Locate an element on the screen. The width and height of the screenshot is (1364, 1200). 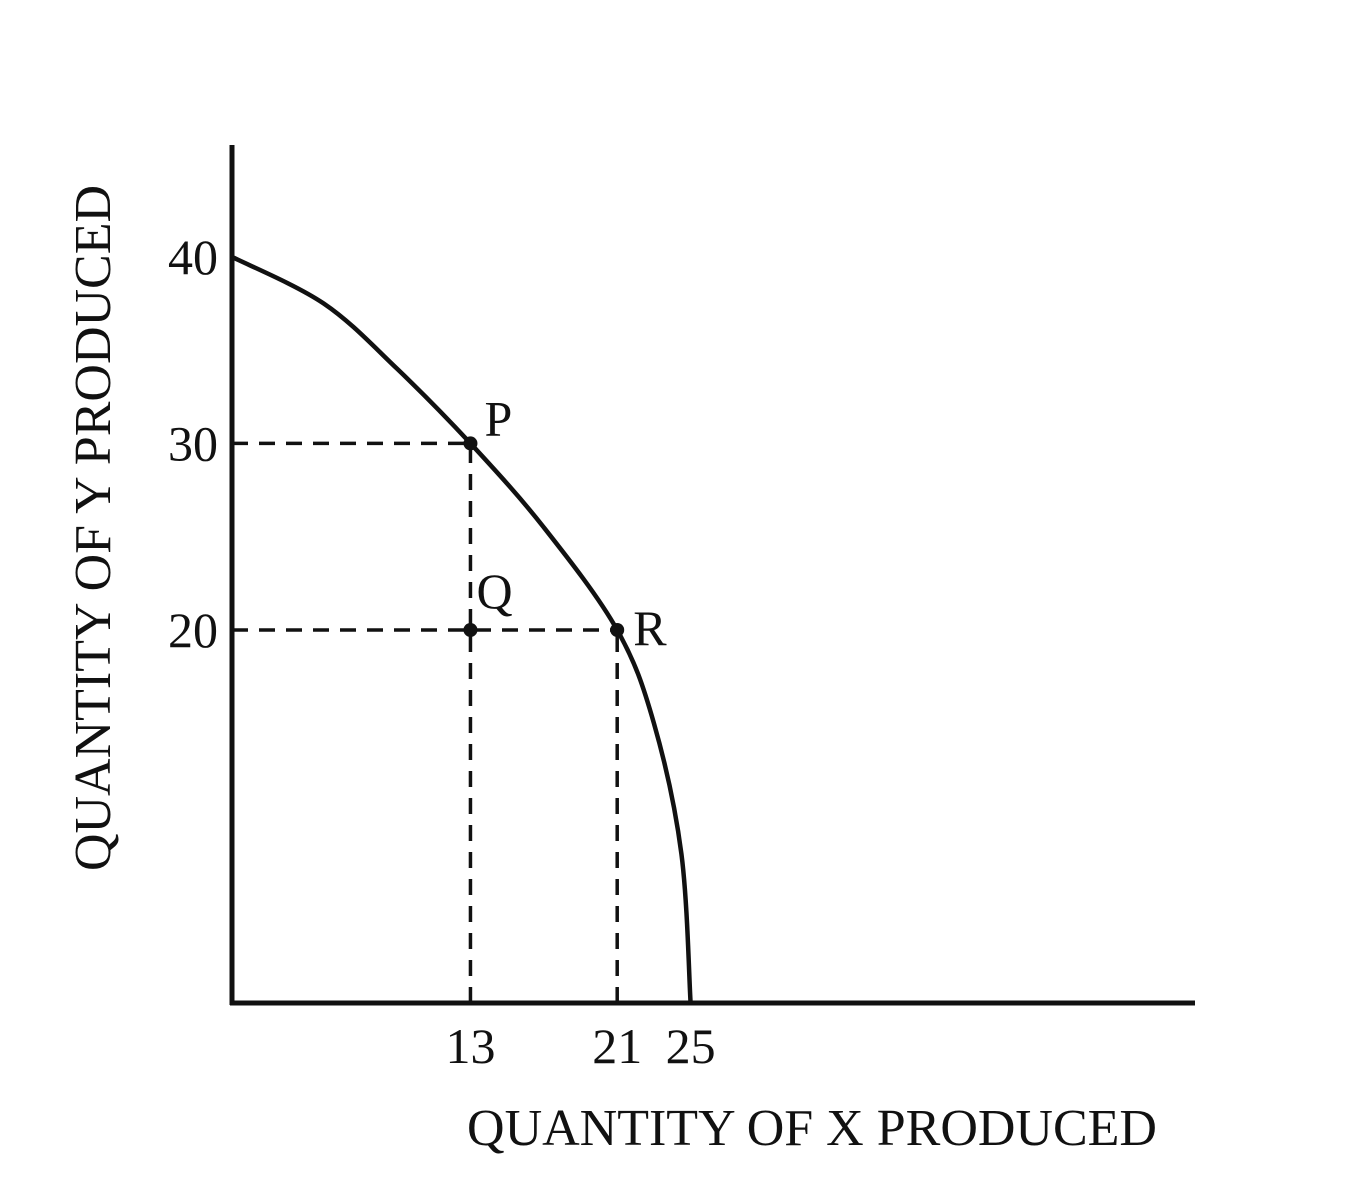
x-tick-label-21: 21 is located at coordinates (617, 1046).